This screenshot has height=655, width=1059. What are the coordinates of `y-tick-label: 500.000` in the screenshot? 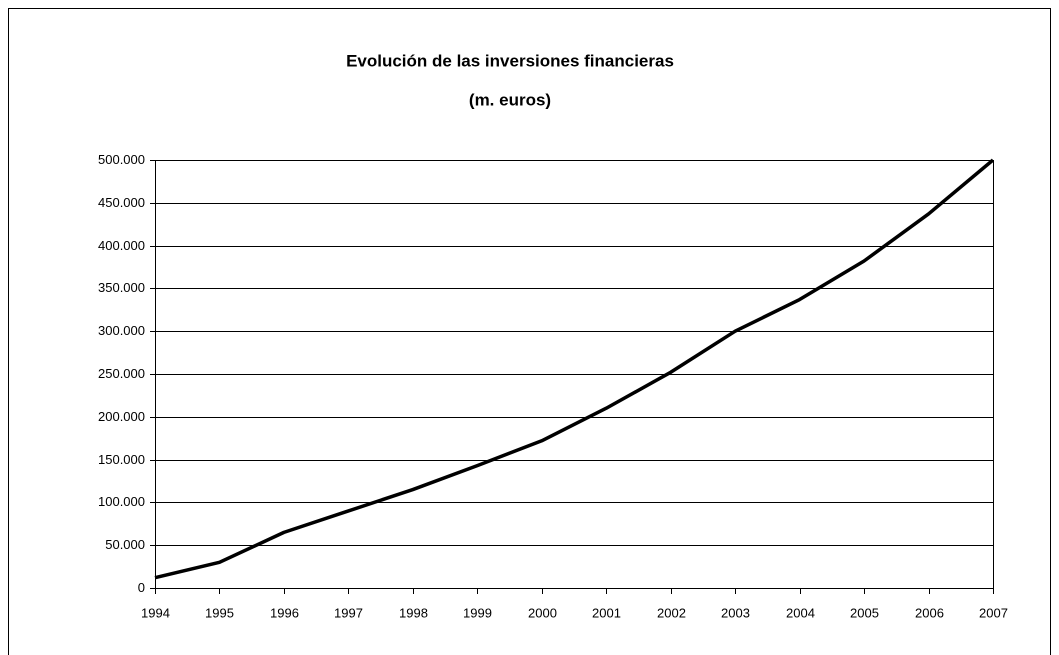 It's located at (121, 159).